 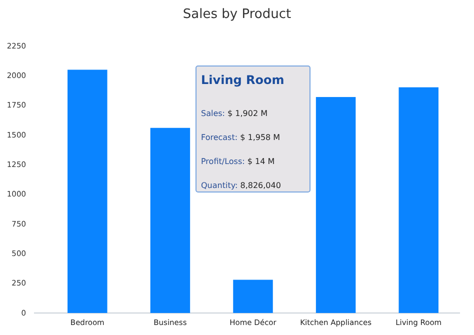 What do you see at coordinates (234, 113) in the screenshot?
I see `annotation: Sales: $ 1,902 M` at bounding box center [234, 113].